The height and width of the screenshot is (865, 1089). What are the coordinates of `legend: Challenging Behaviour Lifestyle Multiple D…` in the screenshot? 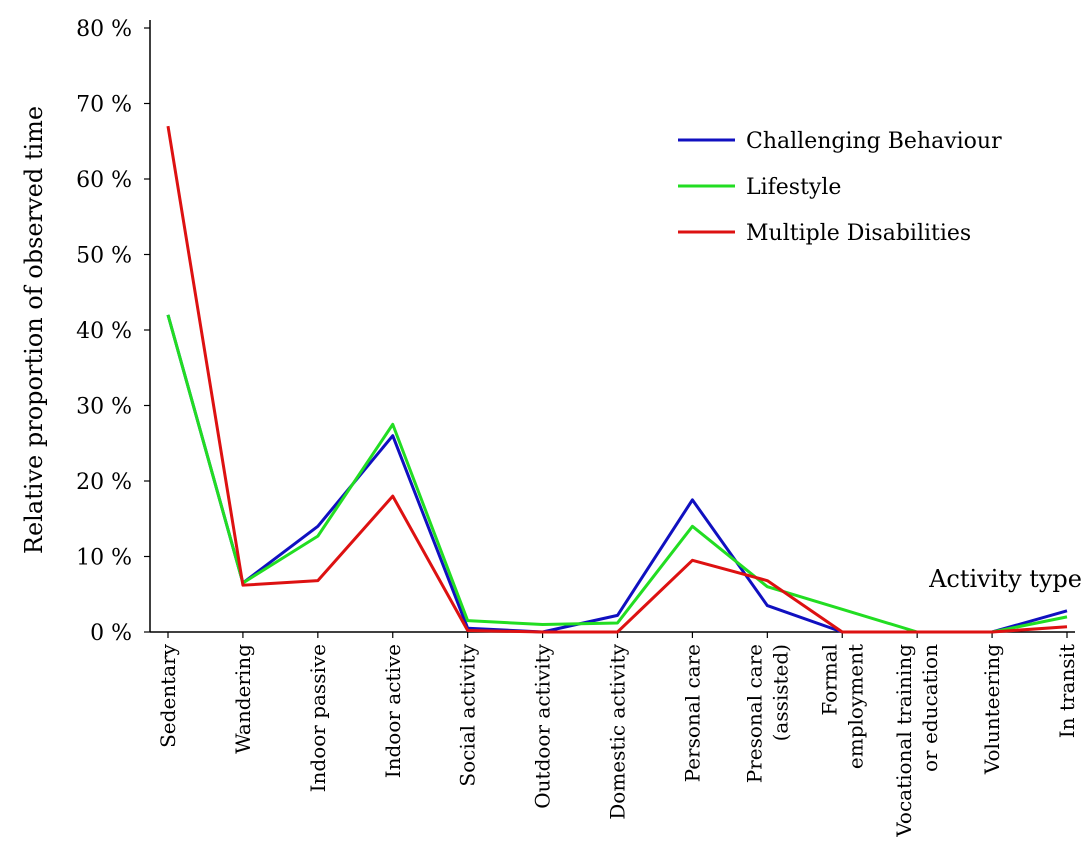 It's located at (840, 187).